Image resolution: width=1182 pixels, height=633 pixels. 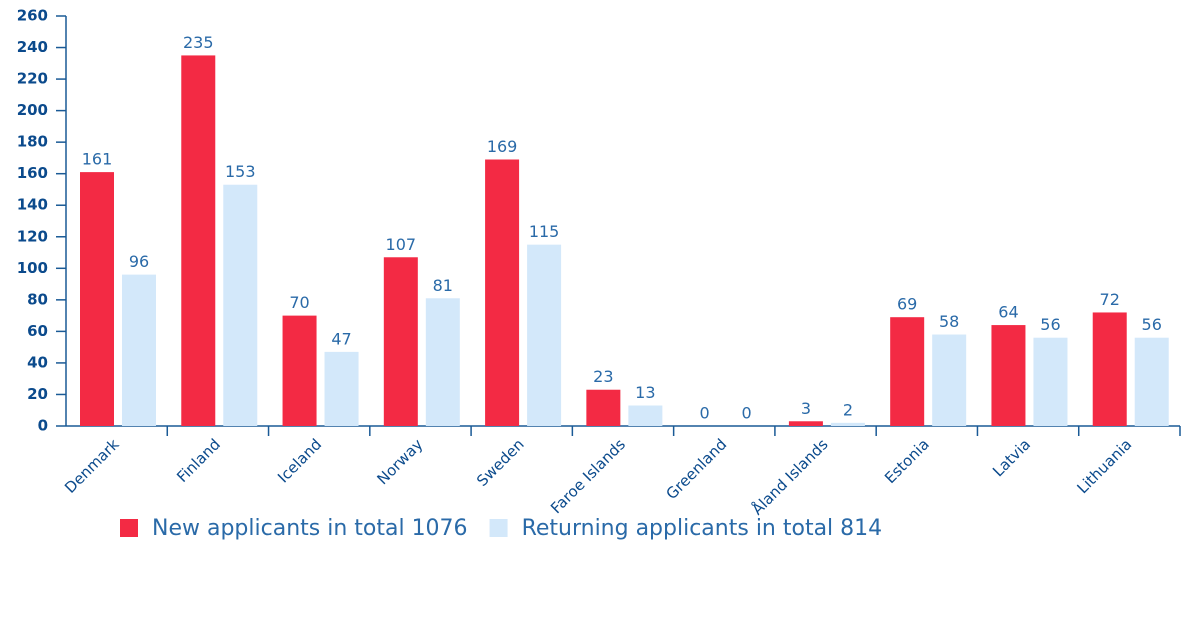 What do you see at coordinates (310, 528) in the screenshot?
I see `legend-label: New applicants in total 1076` at bounding box center [310, 528].